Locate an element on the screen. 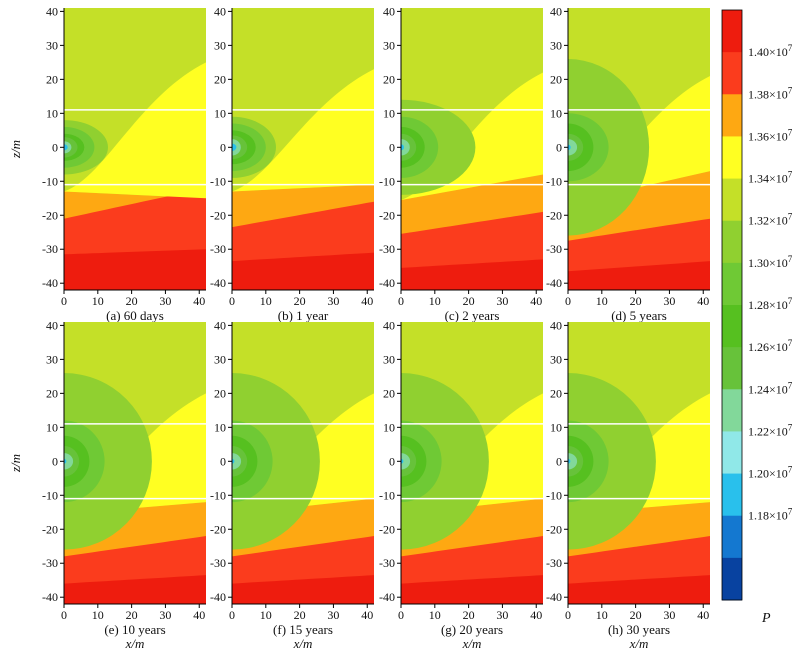  colorbar-tick-label: 1.38×10⁷ is located at coordinates (770, 93).